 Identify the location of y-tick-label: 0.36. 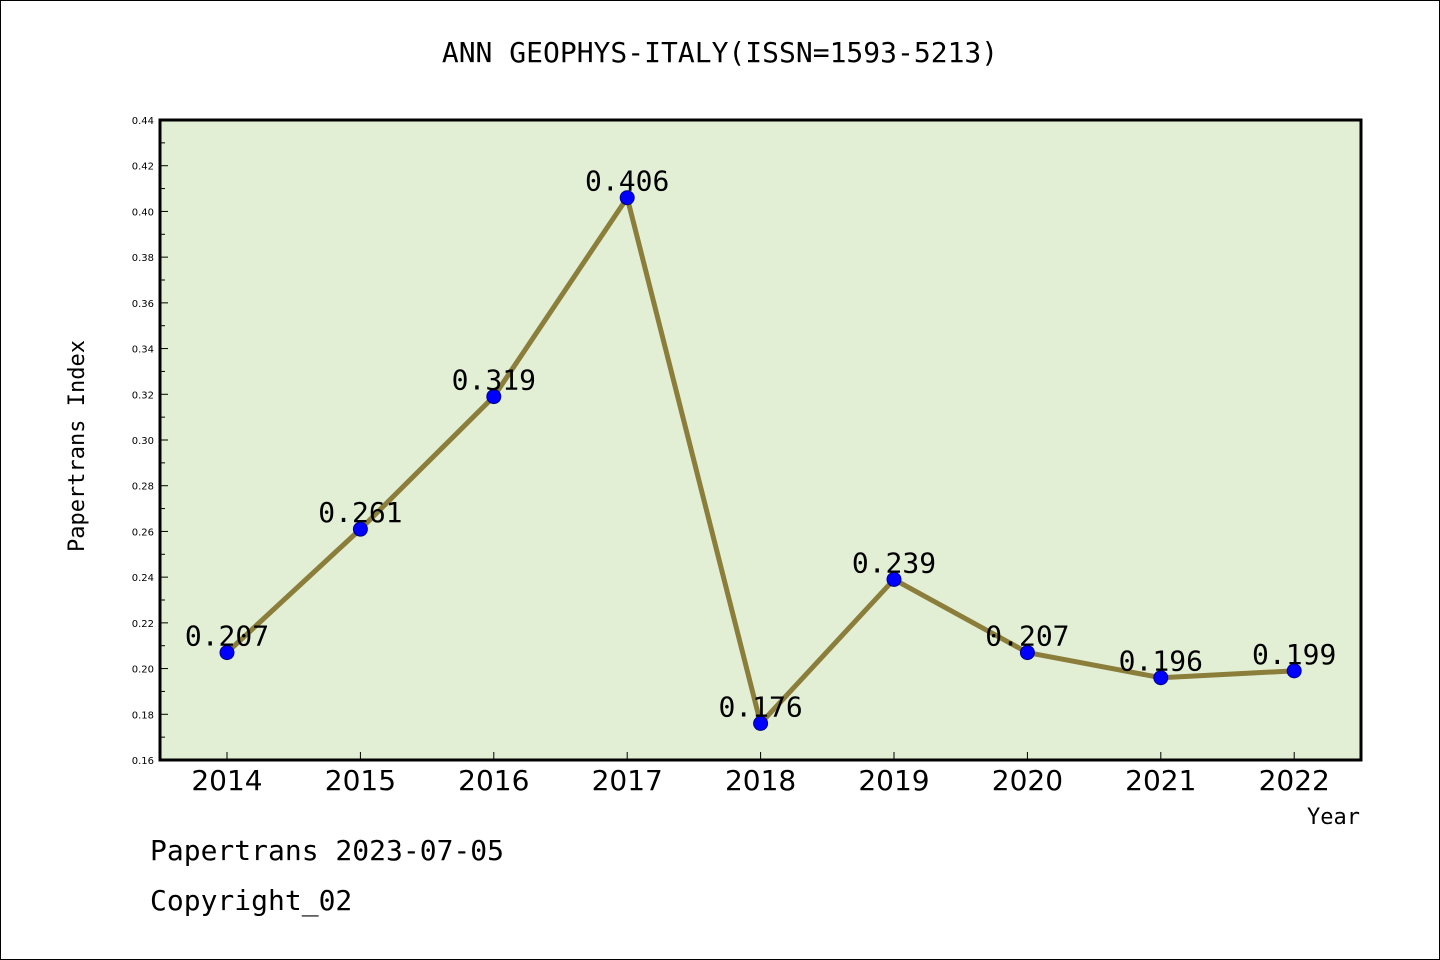
(143, 304).